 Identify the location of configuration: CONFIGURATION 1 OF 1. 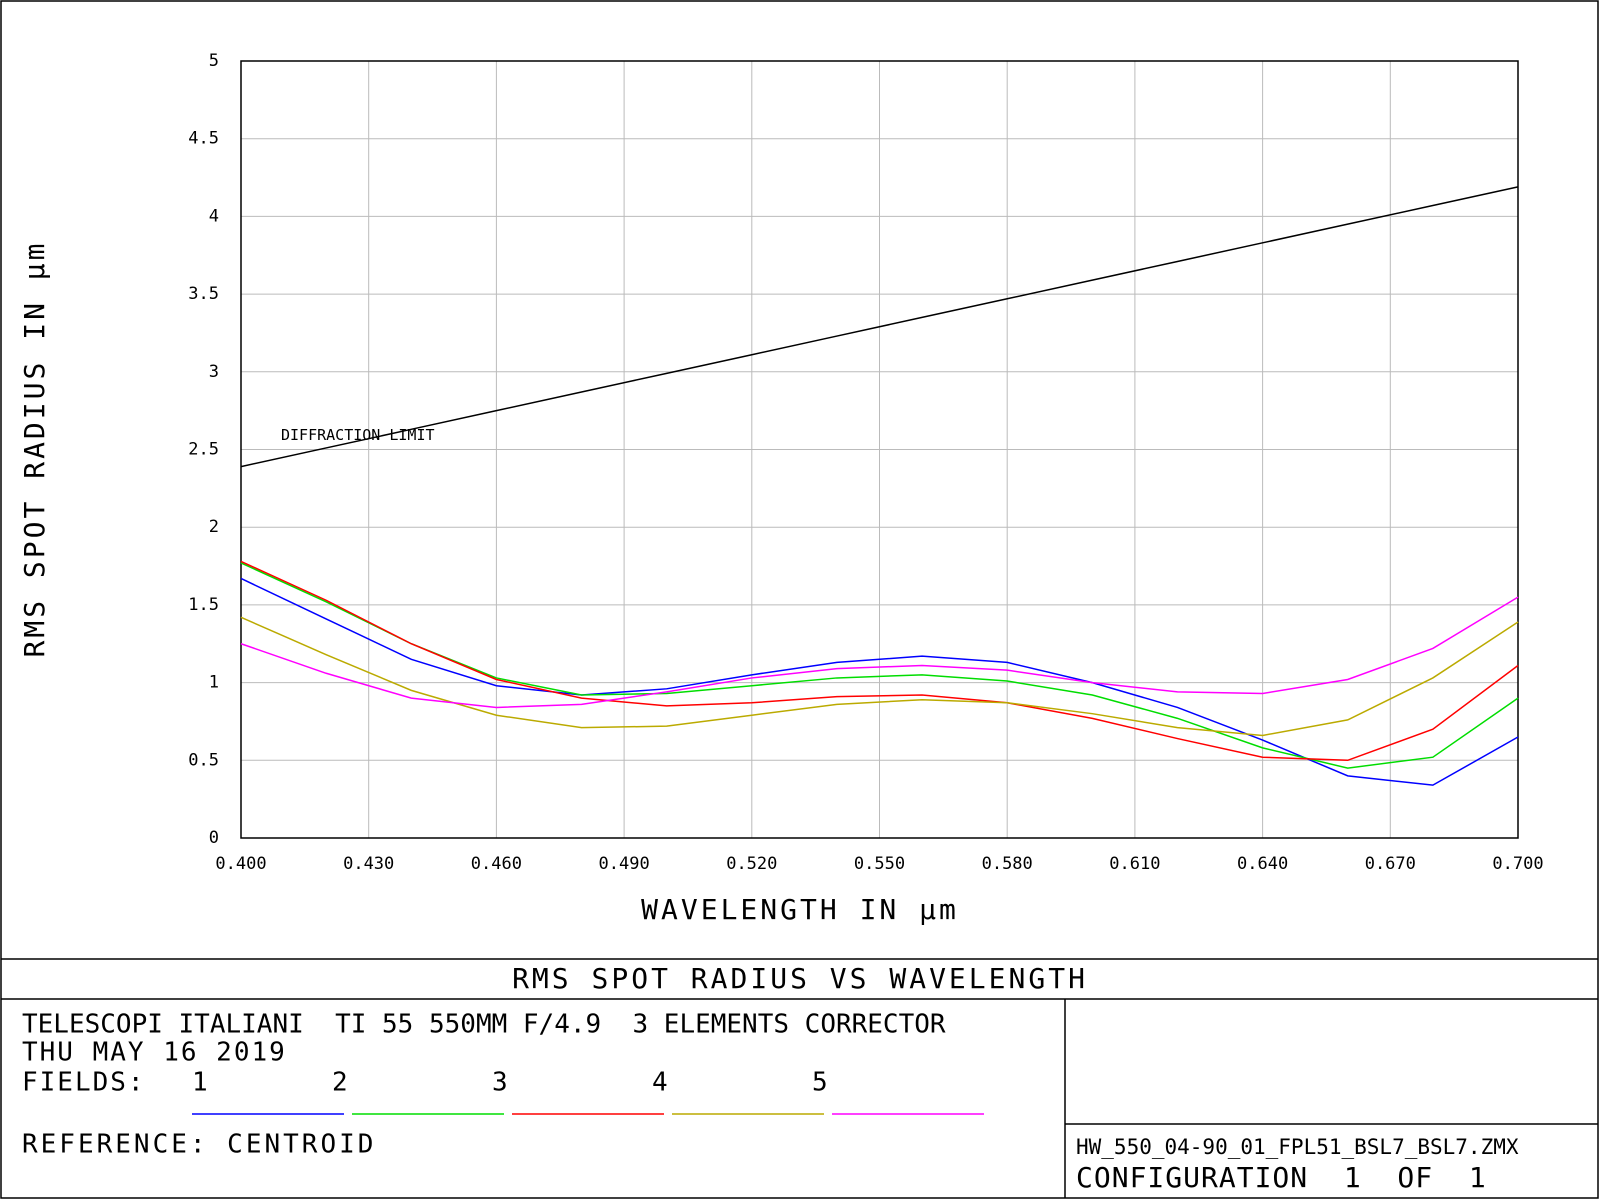
(1281, 1177).